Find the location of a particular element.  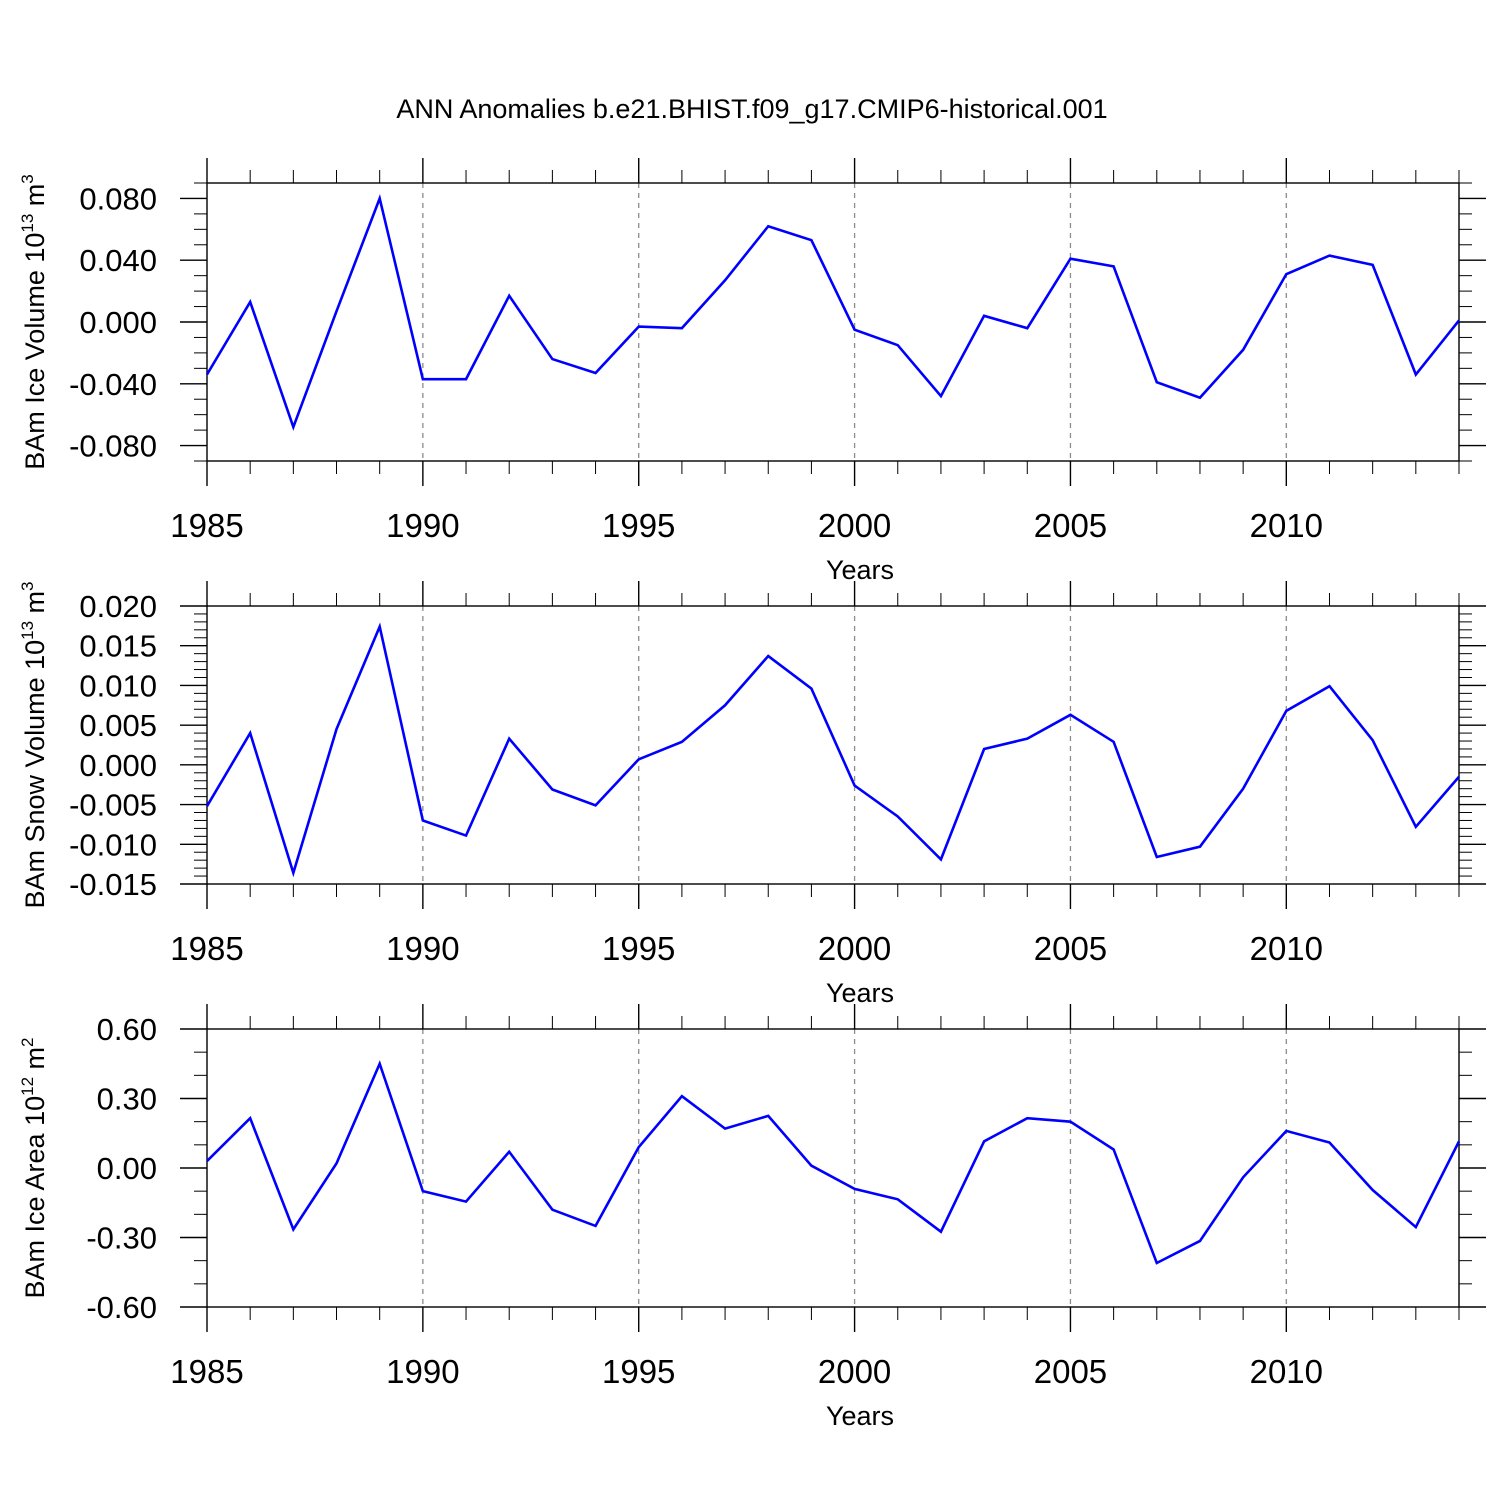

y-axis-title: BAm Ice Volume 1013 m3 is located at coordinates (34, 322).